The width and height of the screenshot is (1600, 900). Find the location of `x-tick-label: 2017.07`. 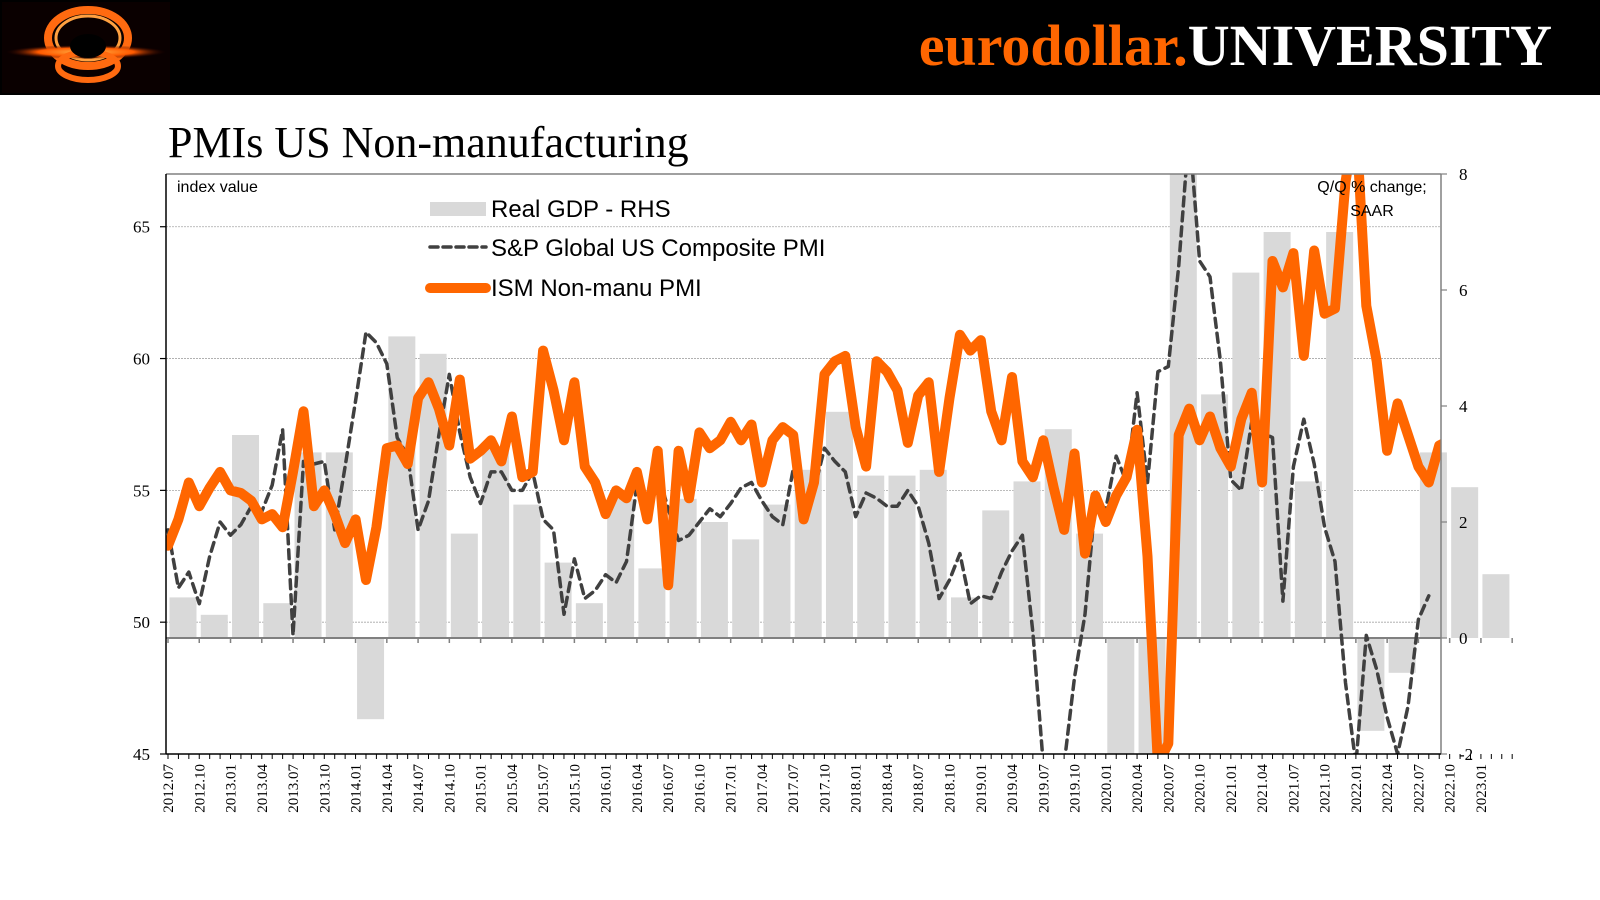

x-tick-label: 2017.07 is located at coordinates (794, 788).